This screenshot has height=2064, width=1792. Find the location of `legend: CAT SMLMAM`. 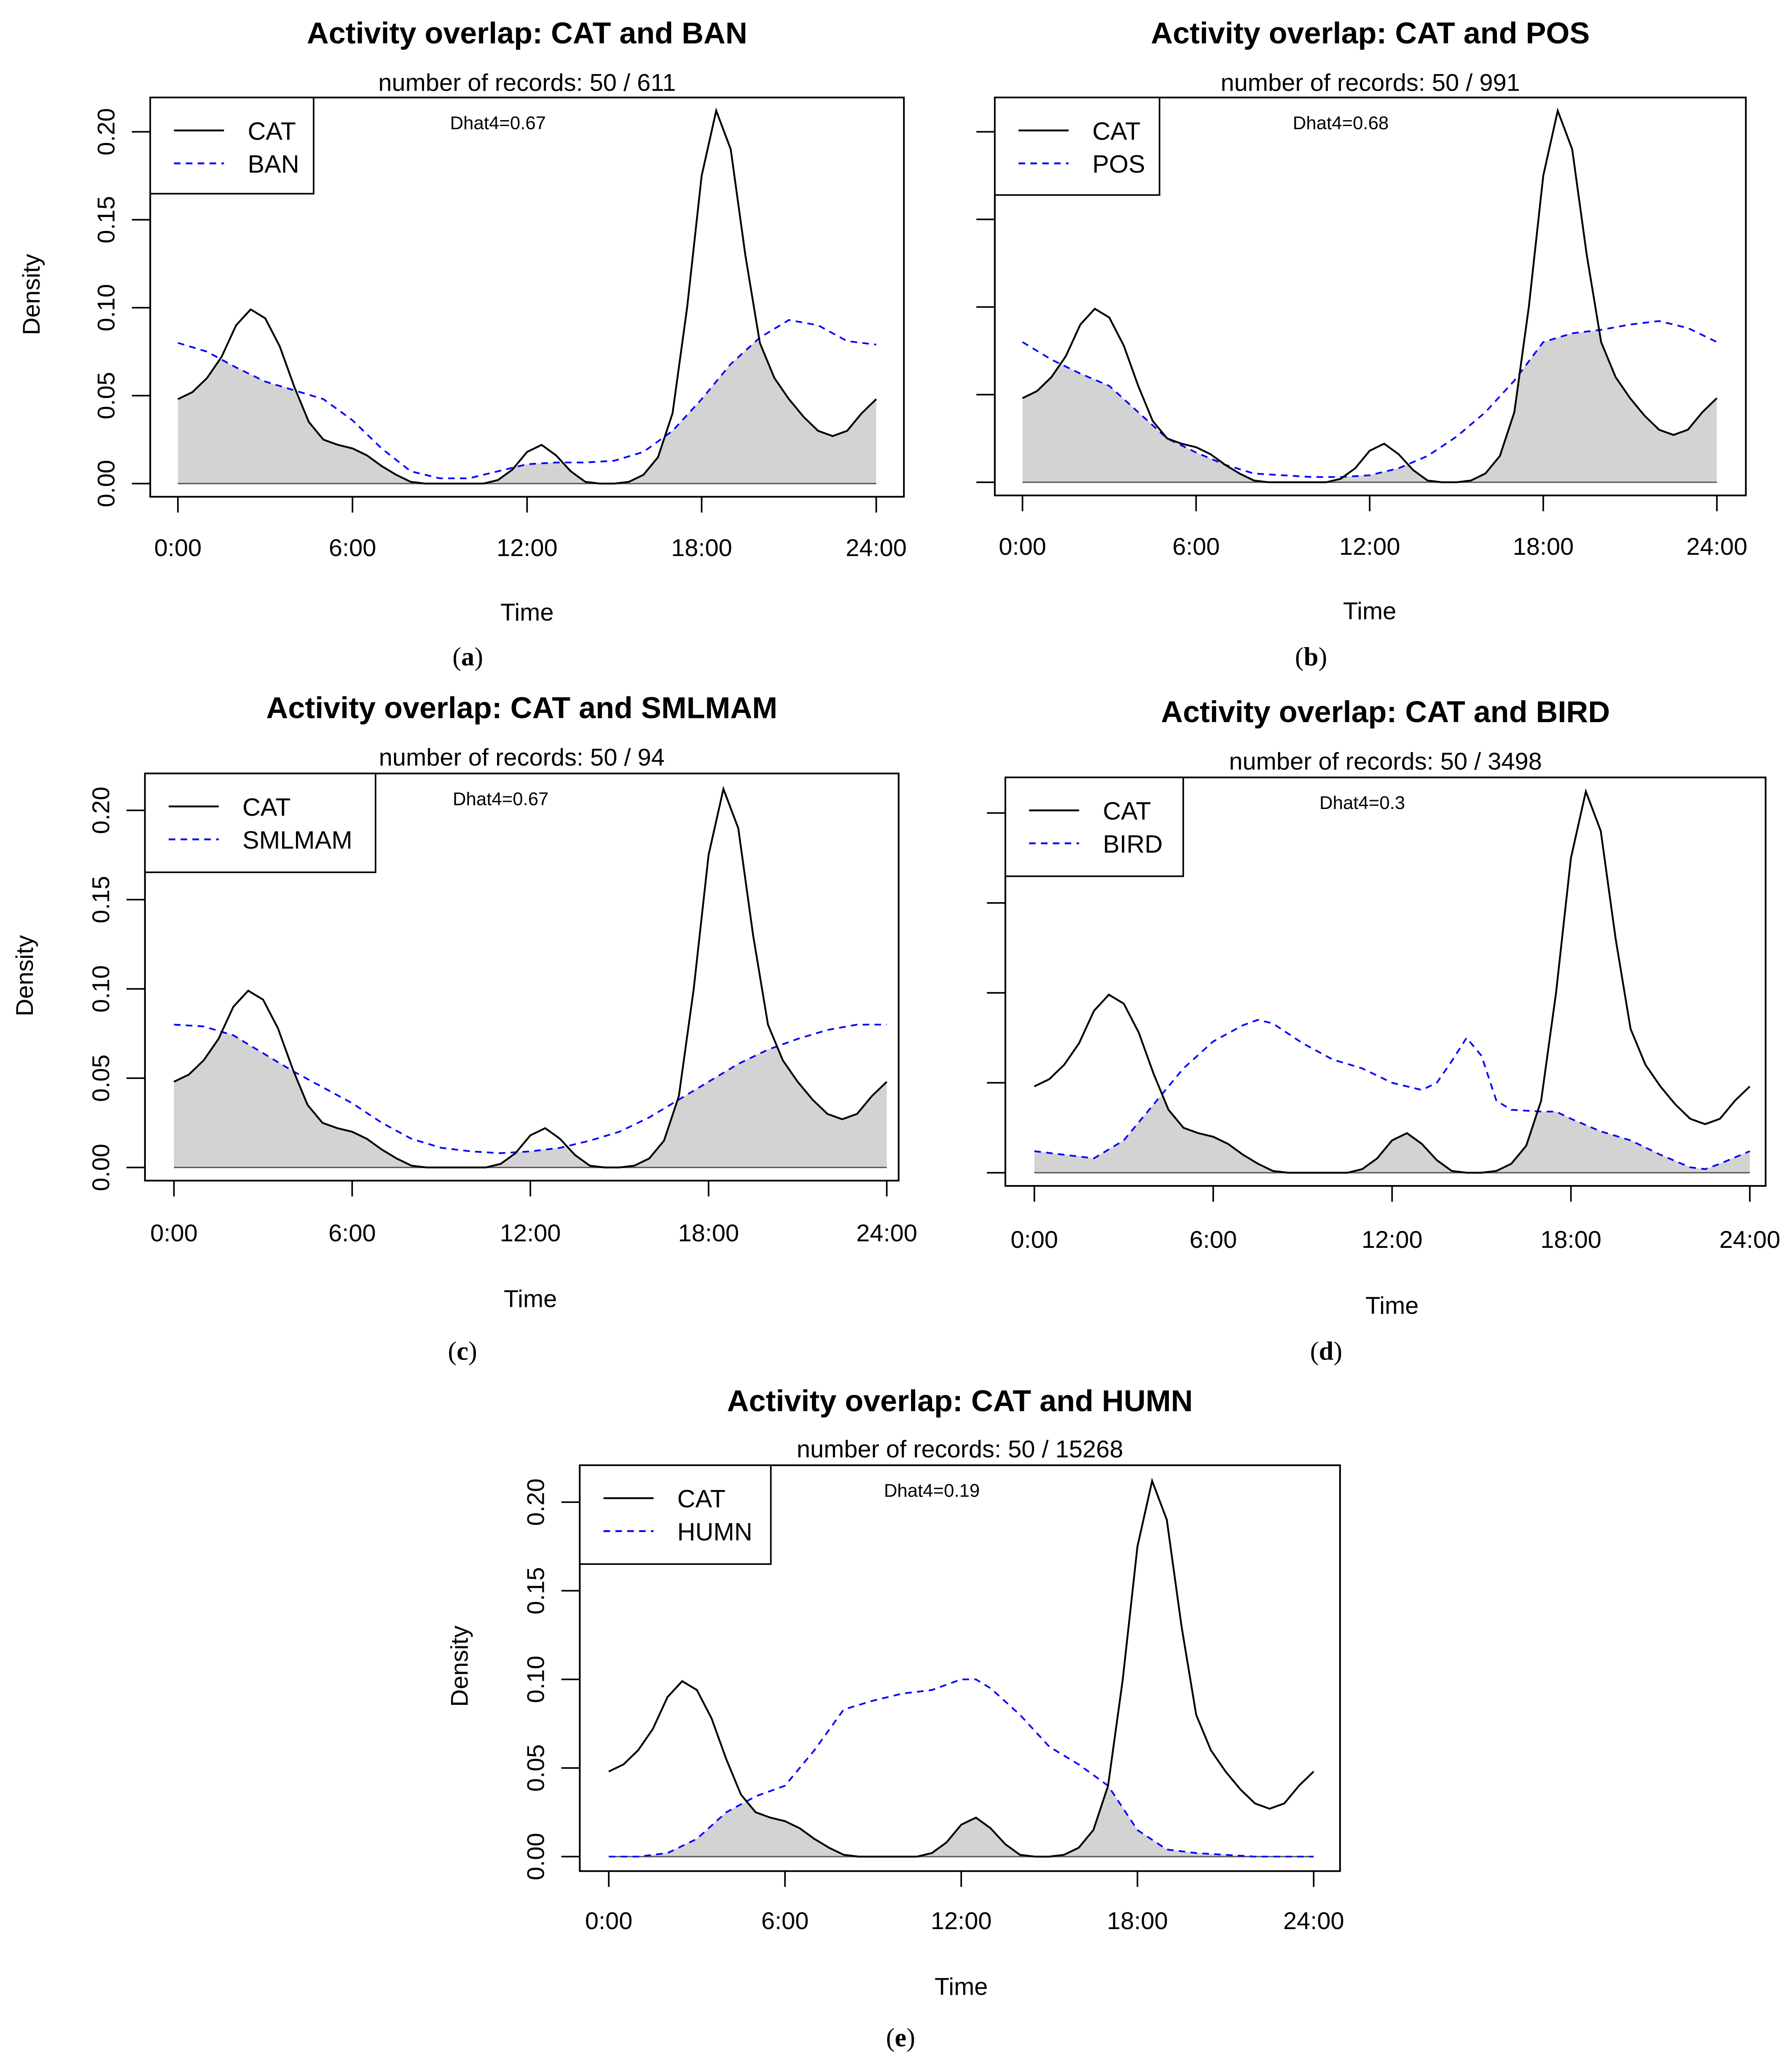

legend: CAT SMLMAM is located at coordinates (260, 823).